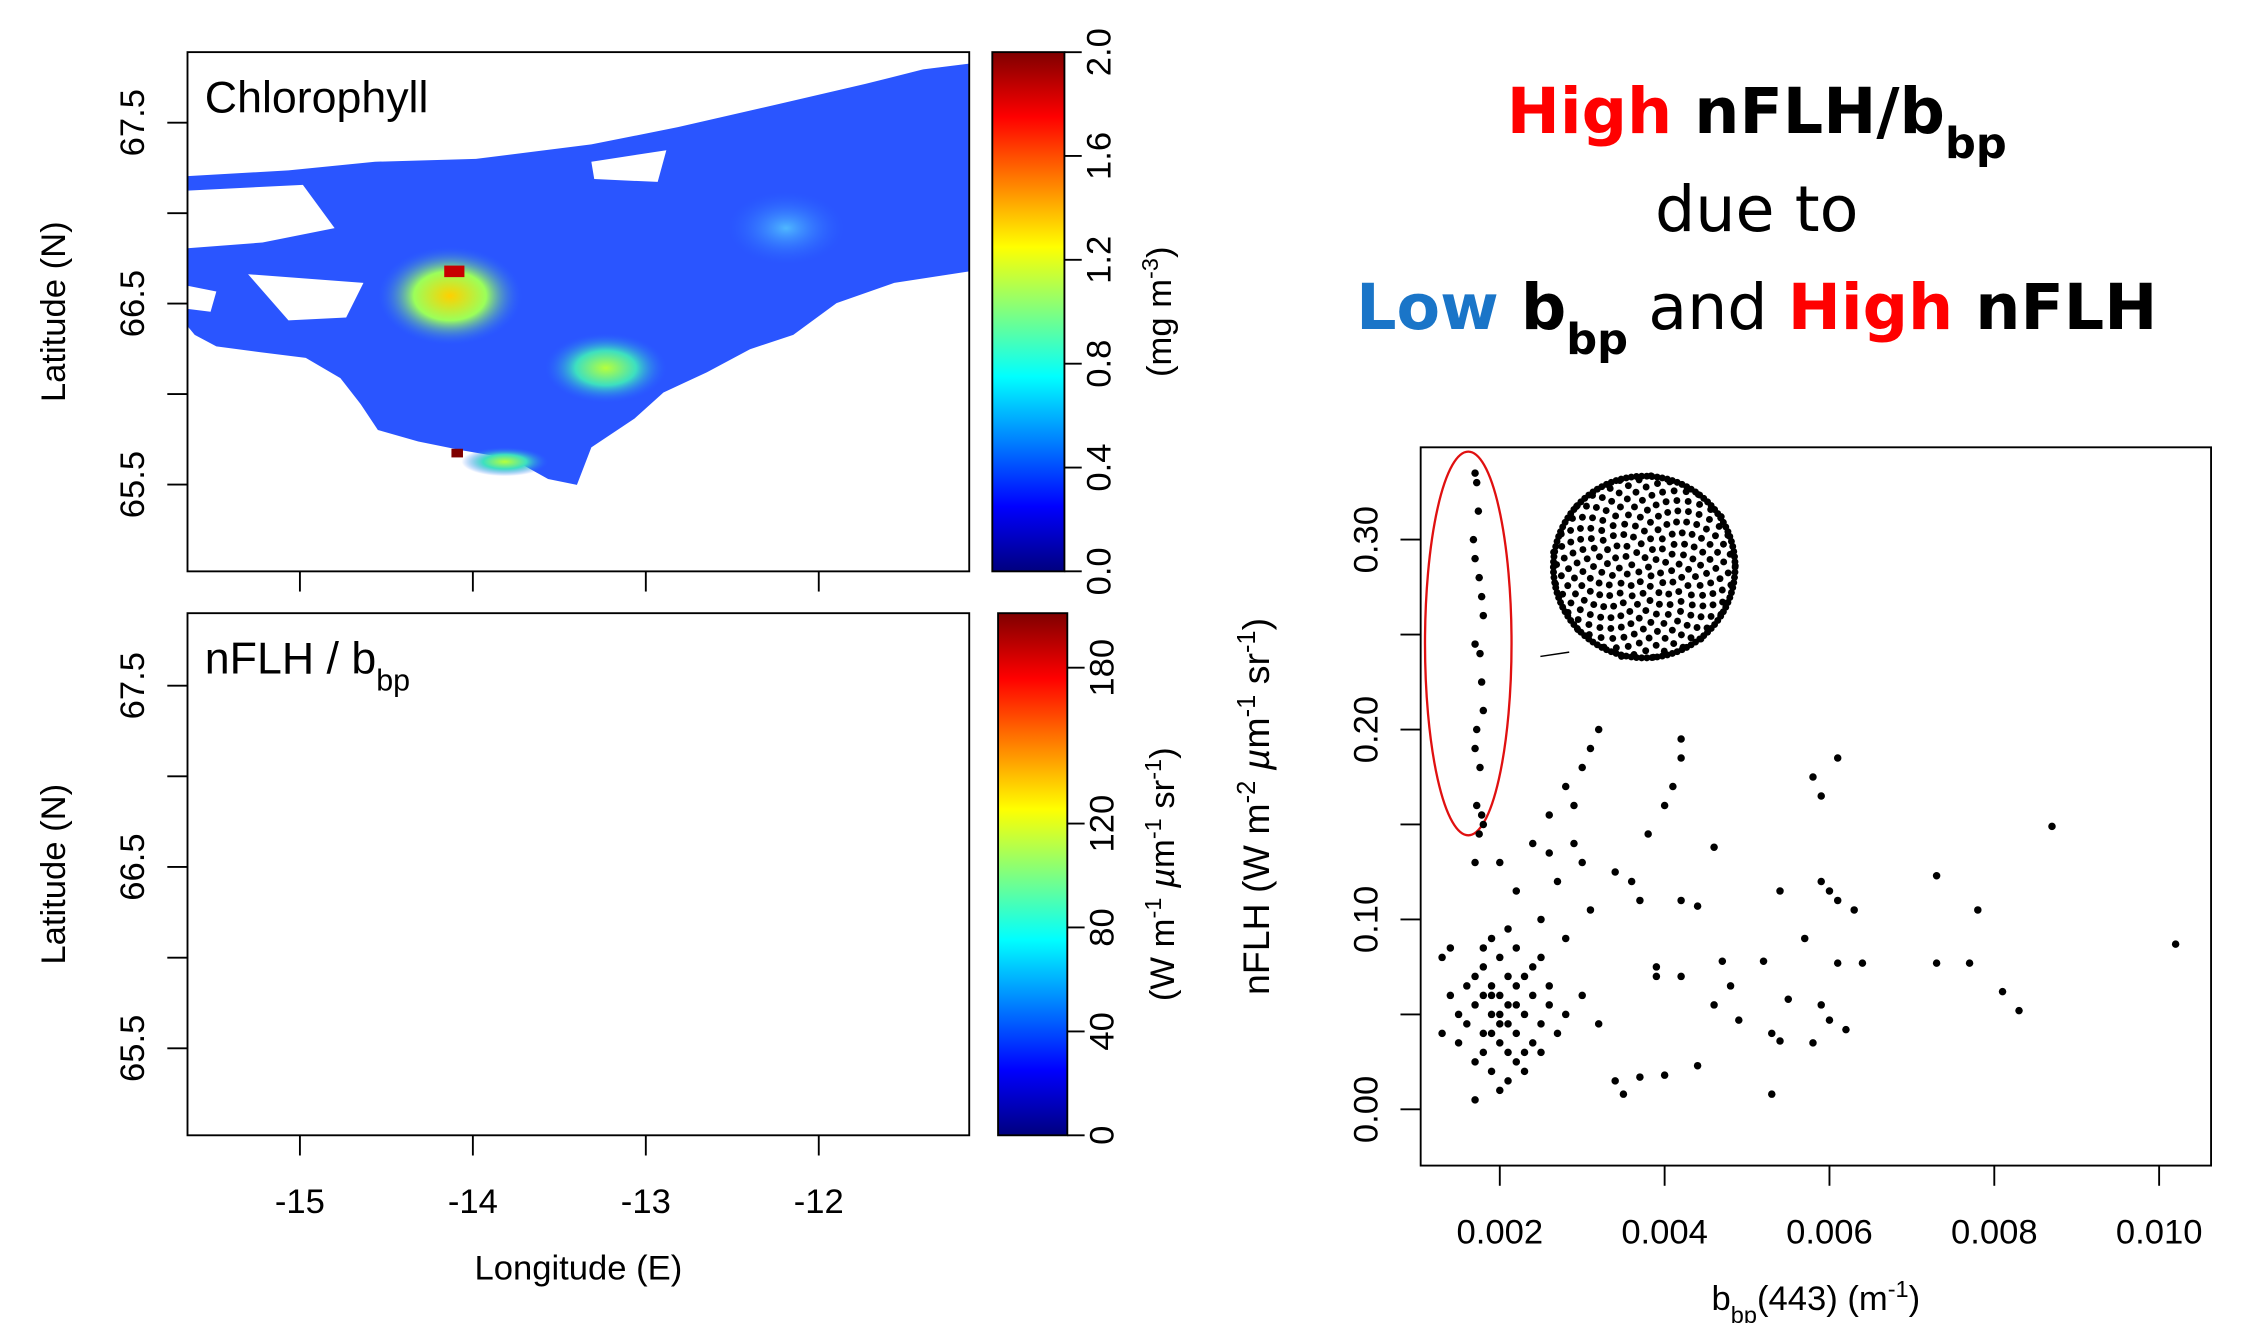 The image size is (2250, 1323). Describe the element at coordinates (54, 311) in the screenshot. I see `text-segment: Latitude (N)` at that location.